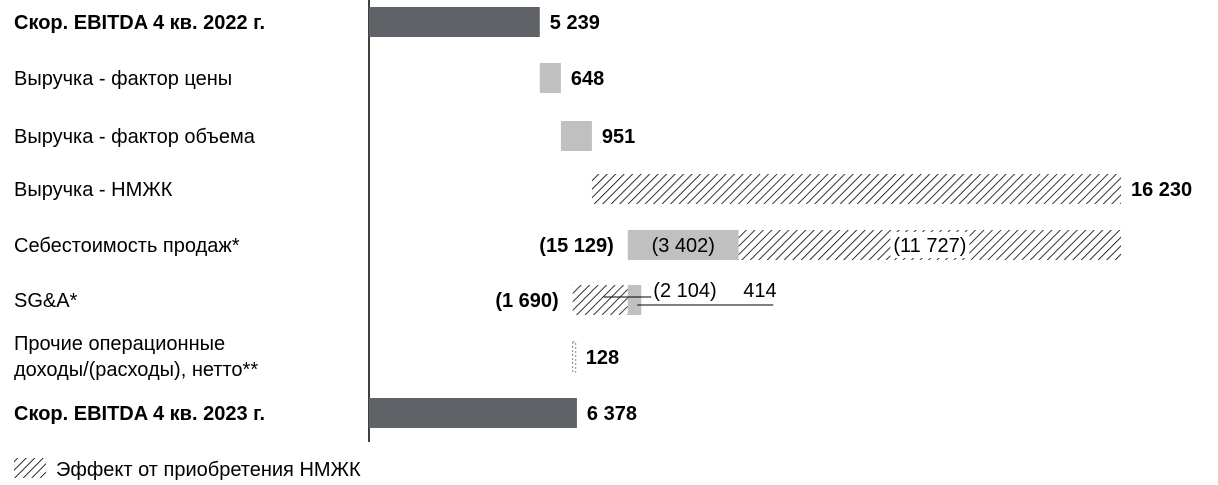 This screenshot has height=485, width=1218. I want to click on bar-value-label: 5 239, so click(575, 23).